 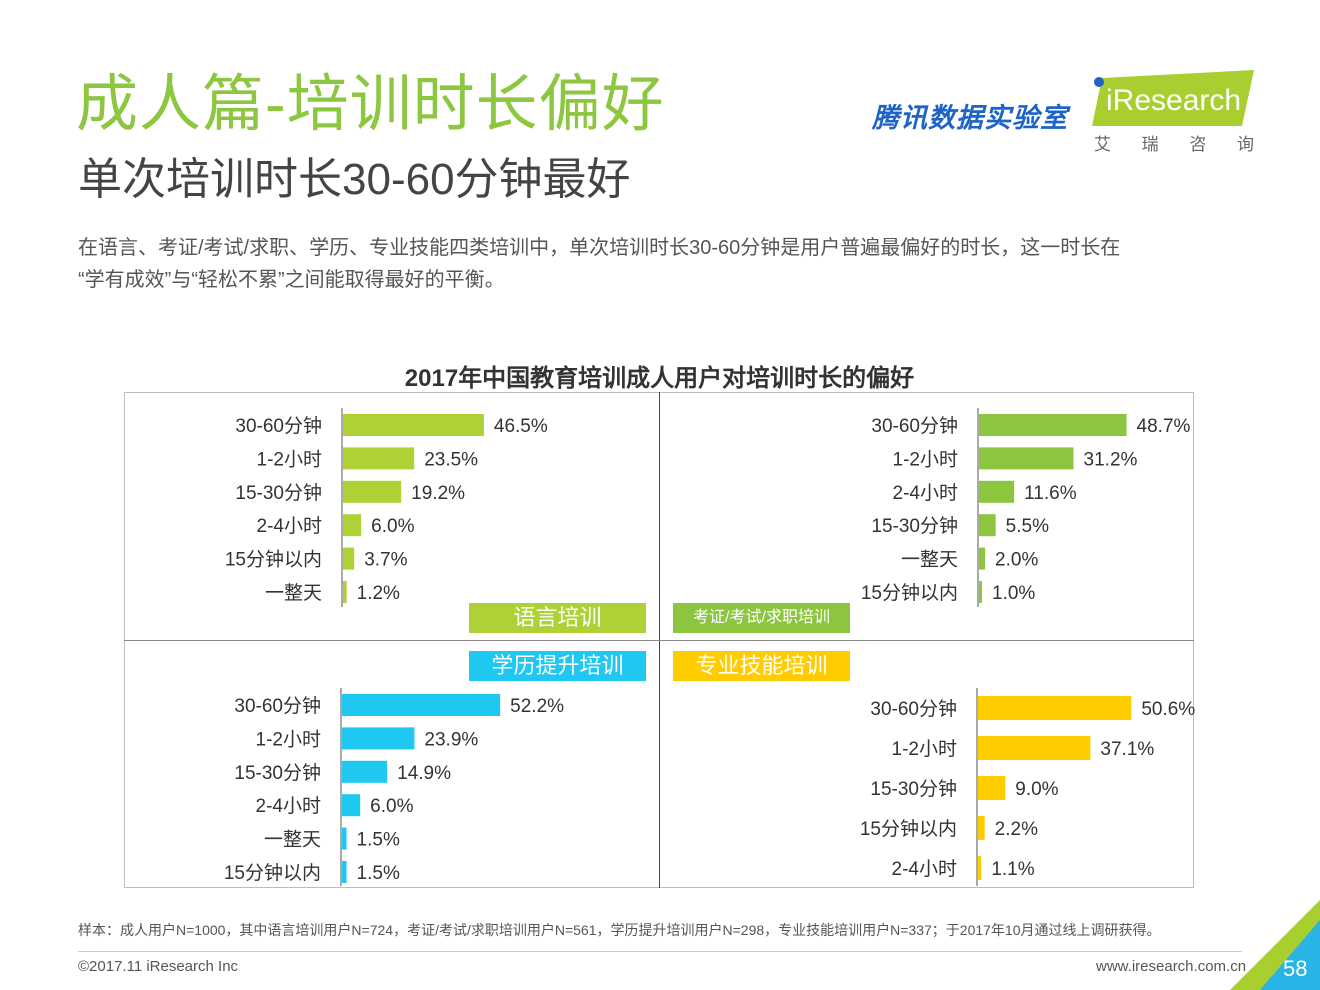 I want to click on value-label: 37.1%, so click(x=1127, y=749).